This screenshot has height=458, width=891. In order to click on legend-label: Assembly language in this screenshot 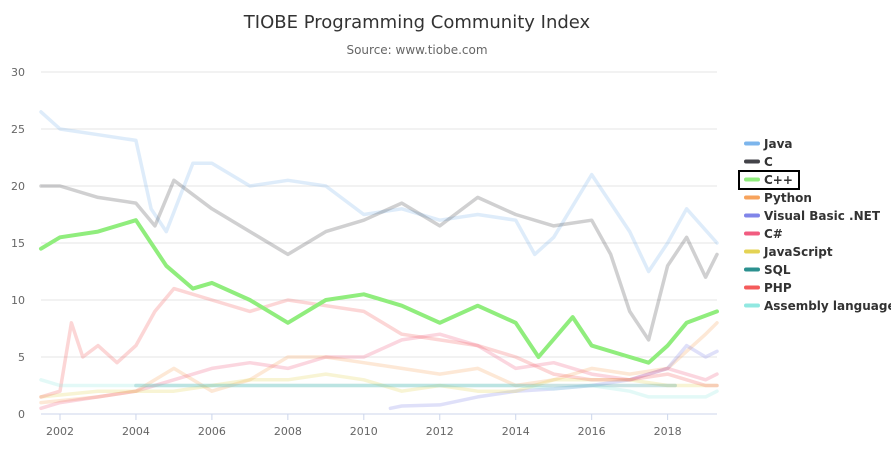, I will do `click(827, 306)`.